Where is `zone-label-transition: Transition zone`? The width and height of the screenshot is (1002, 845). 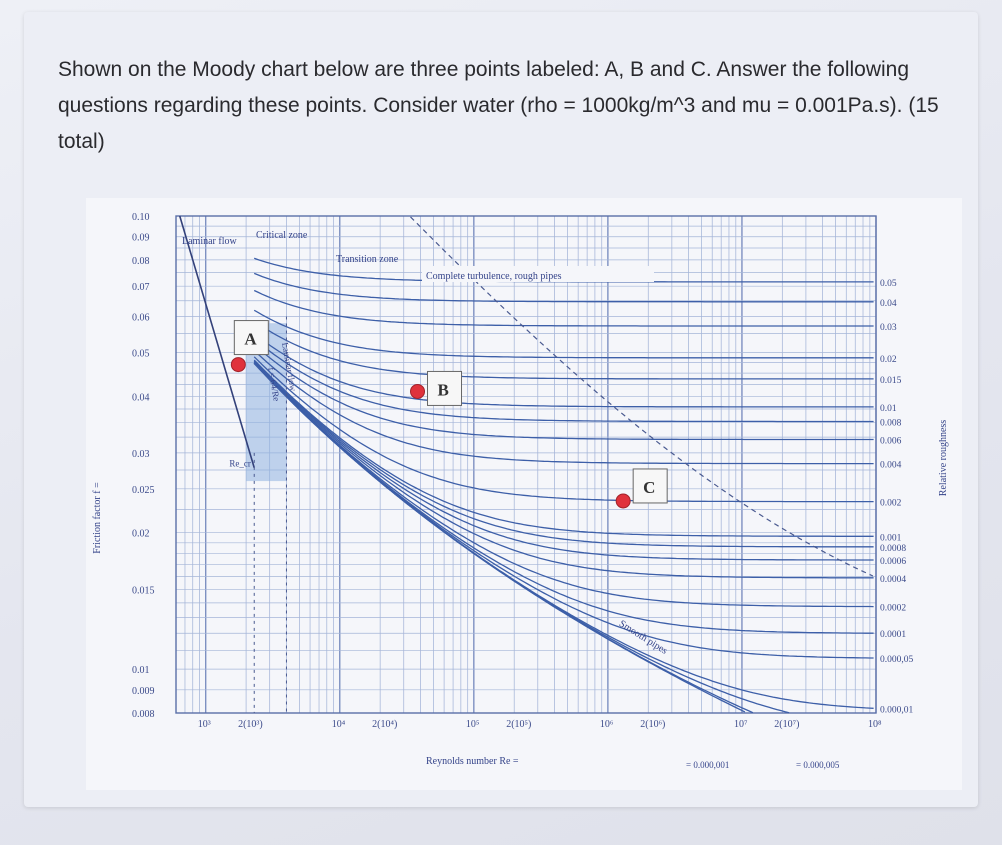
zone-label-transition: Transition zone is located at coordinates (367, 259).